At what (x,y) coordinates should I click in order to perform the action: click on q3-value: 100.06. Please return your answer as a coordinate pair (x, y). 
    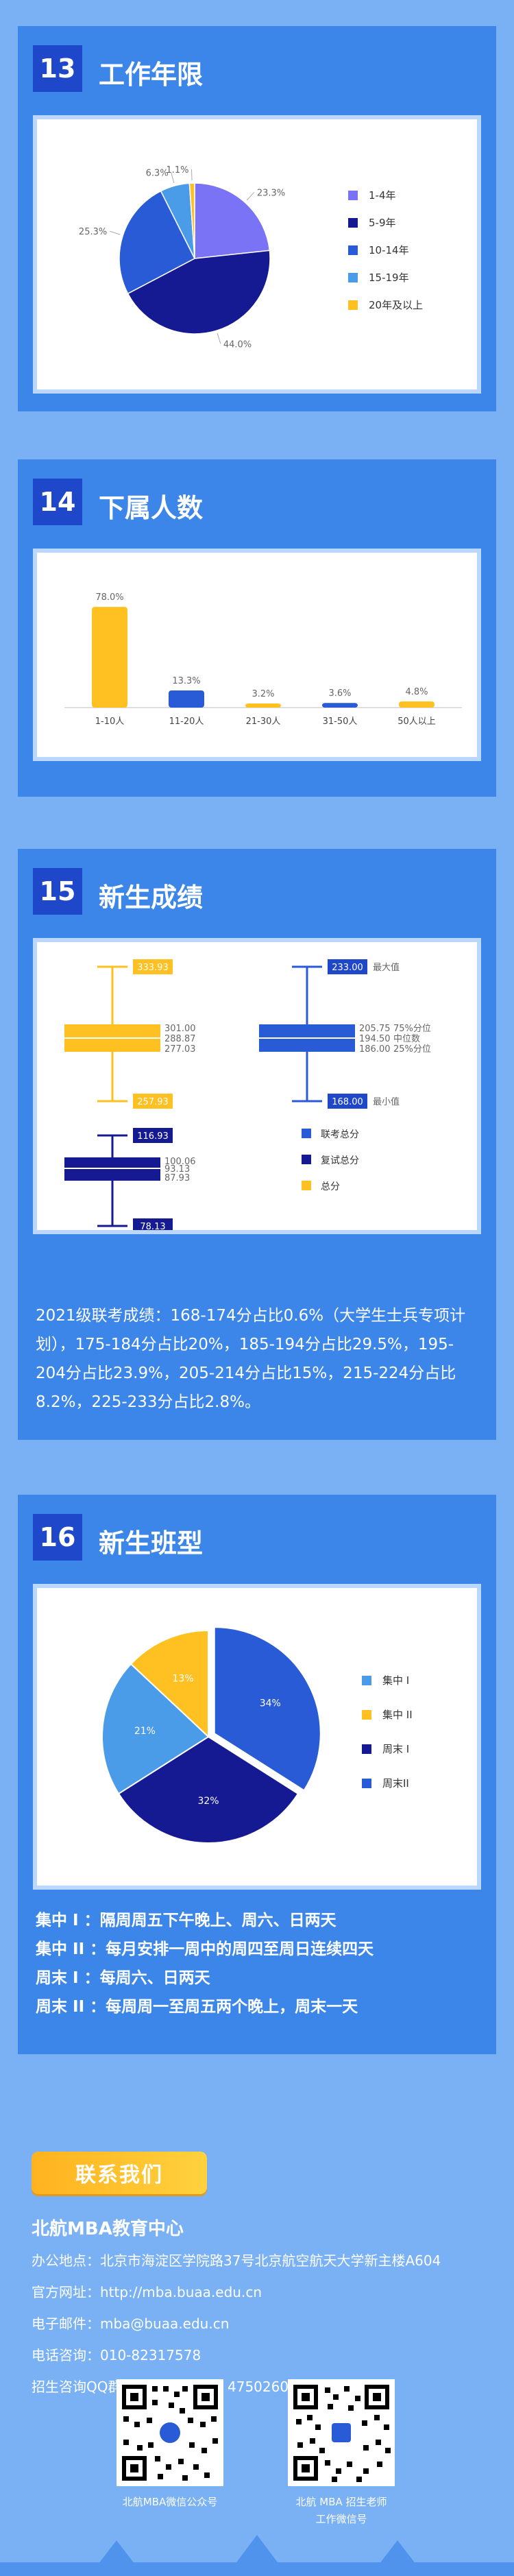
    Looking at the image, I should click on (180, 1162).